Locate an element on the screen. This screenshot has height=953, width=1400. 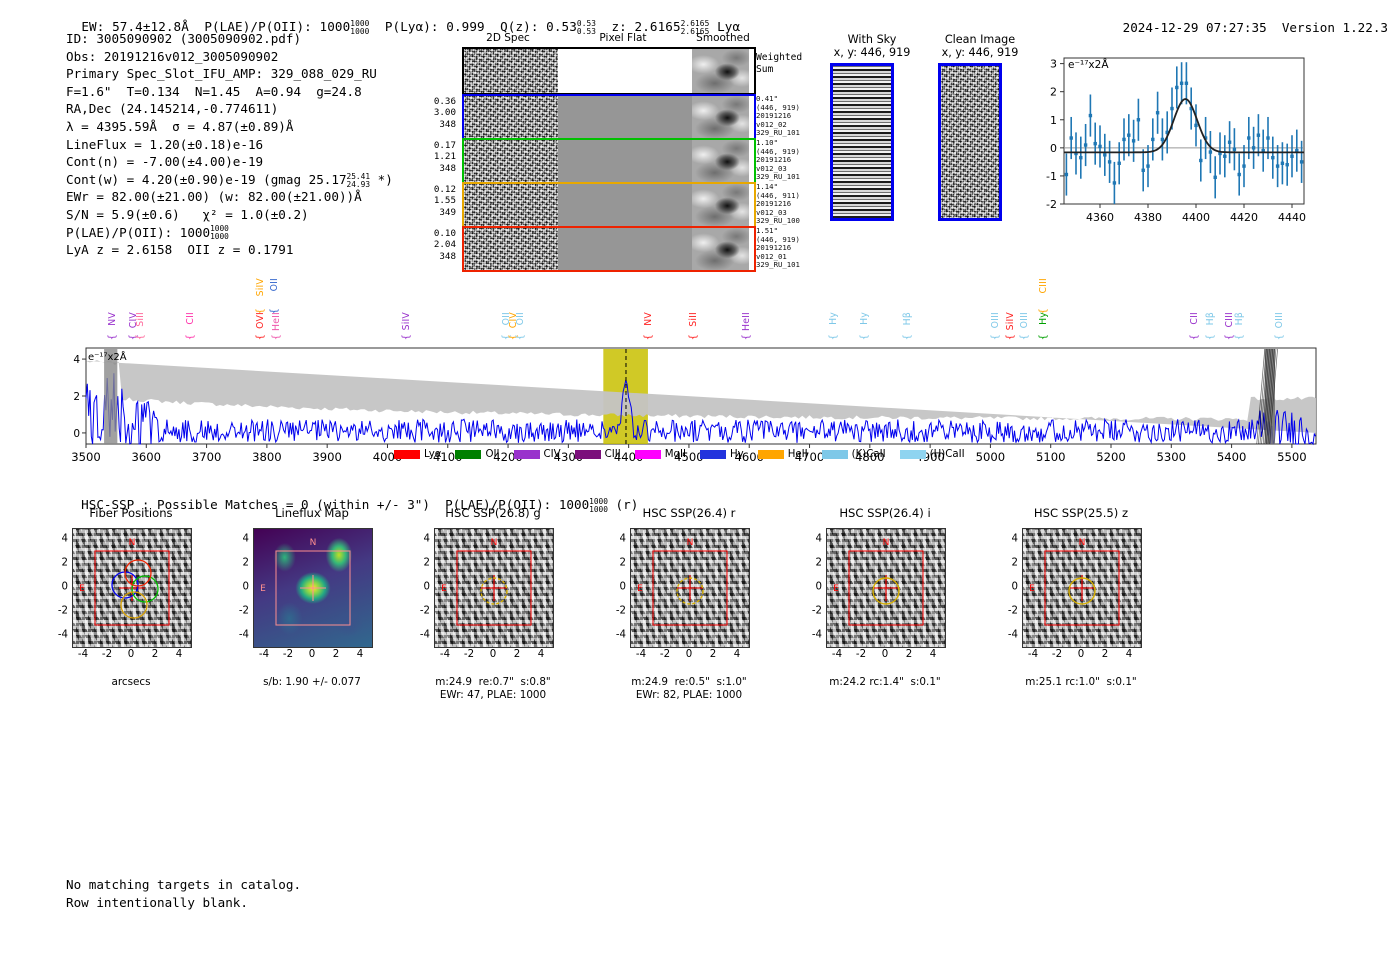
cutout-title: Lineflux Map is located at coordinates (312, 513).